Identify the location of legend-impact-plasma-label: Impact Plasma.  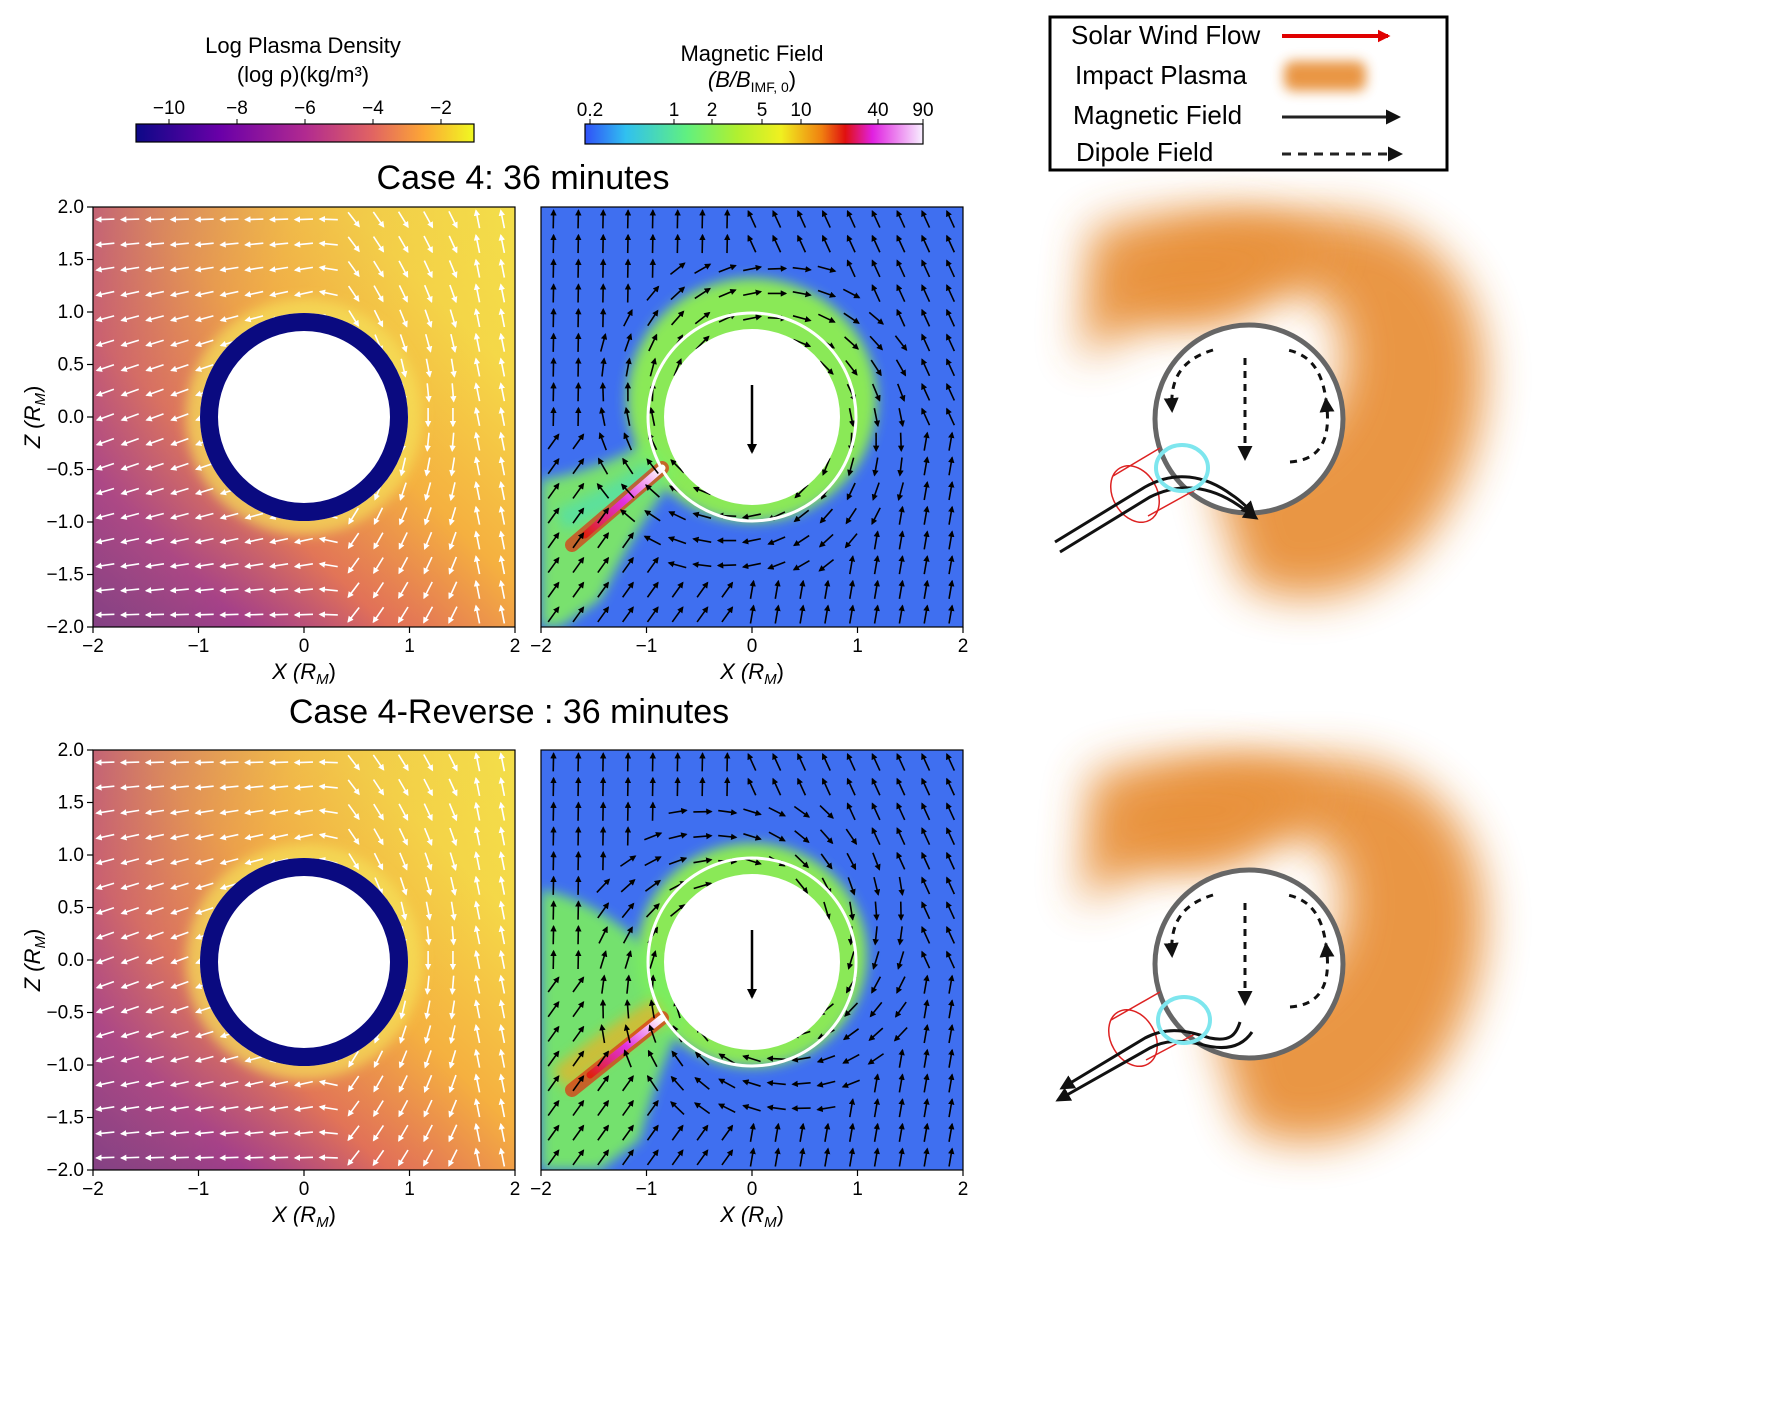
(1161, 75).